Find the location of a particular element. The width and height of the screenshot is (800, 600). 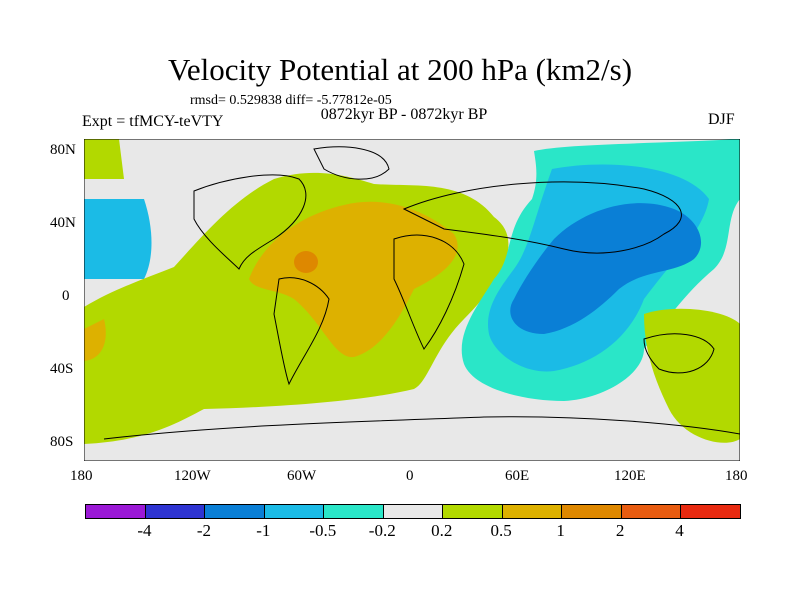

stats-label: rmsd= 0.529838 diff= -5.77812e-05 is located at coordinates (291, 100).